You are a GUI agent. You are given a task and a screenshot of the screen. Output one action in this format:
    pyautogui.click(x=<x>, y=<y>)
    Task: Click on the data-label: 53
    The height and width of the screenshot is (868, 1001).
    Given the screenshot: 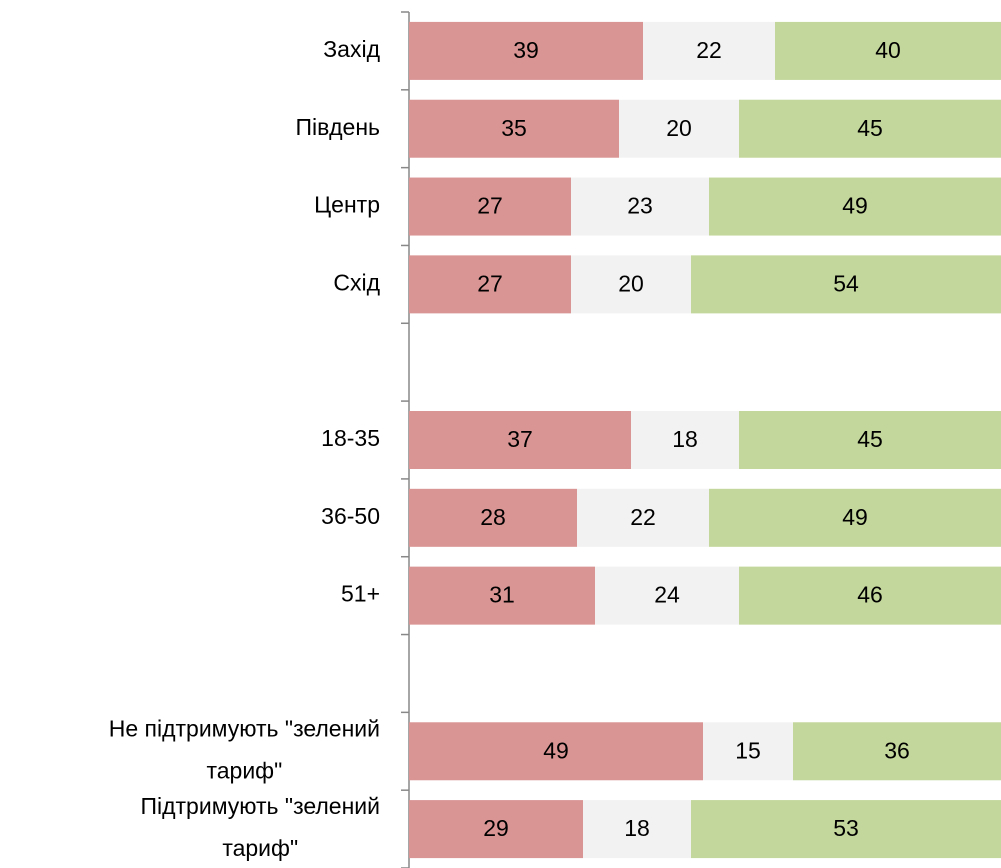 What is the action you would take?
    pyautogui.click(x=846, y=828)
    